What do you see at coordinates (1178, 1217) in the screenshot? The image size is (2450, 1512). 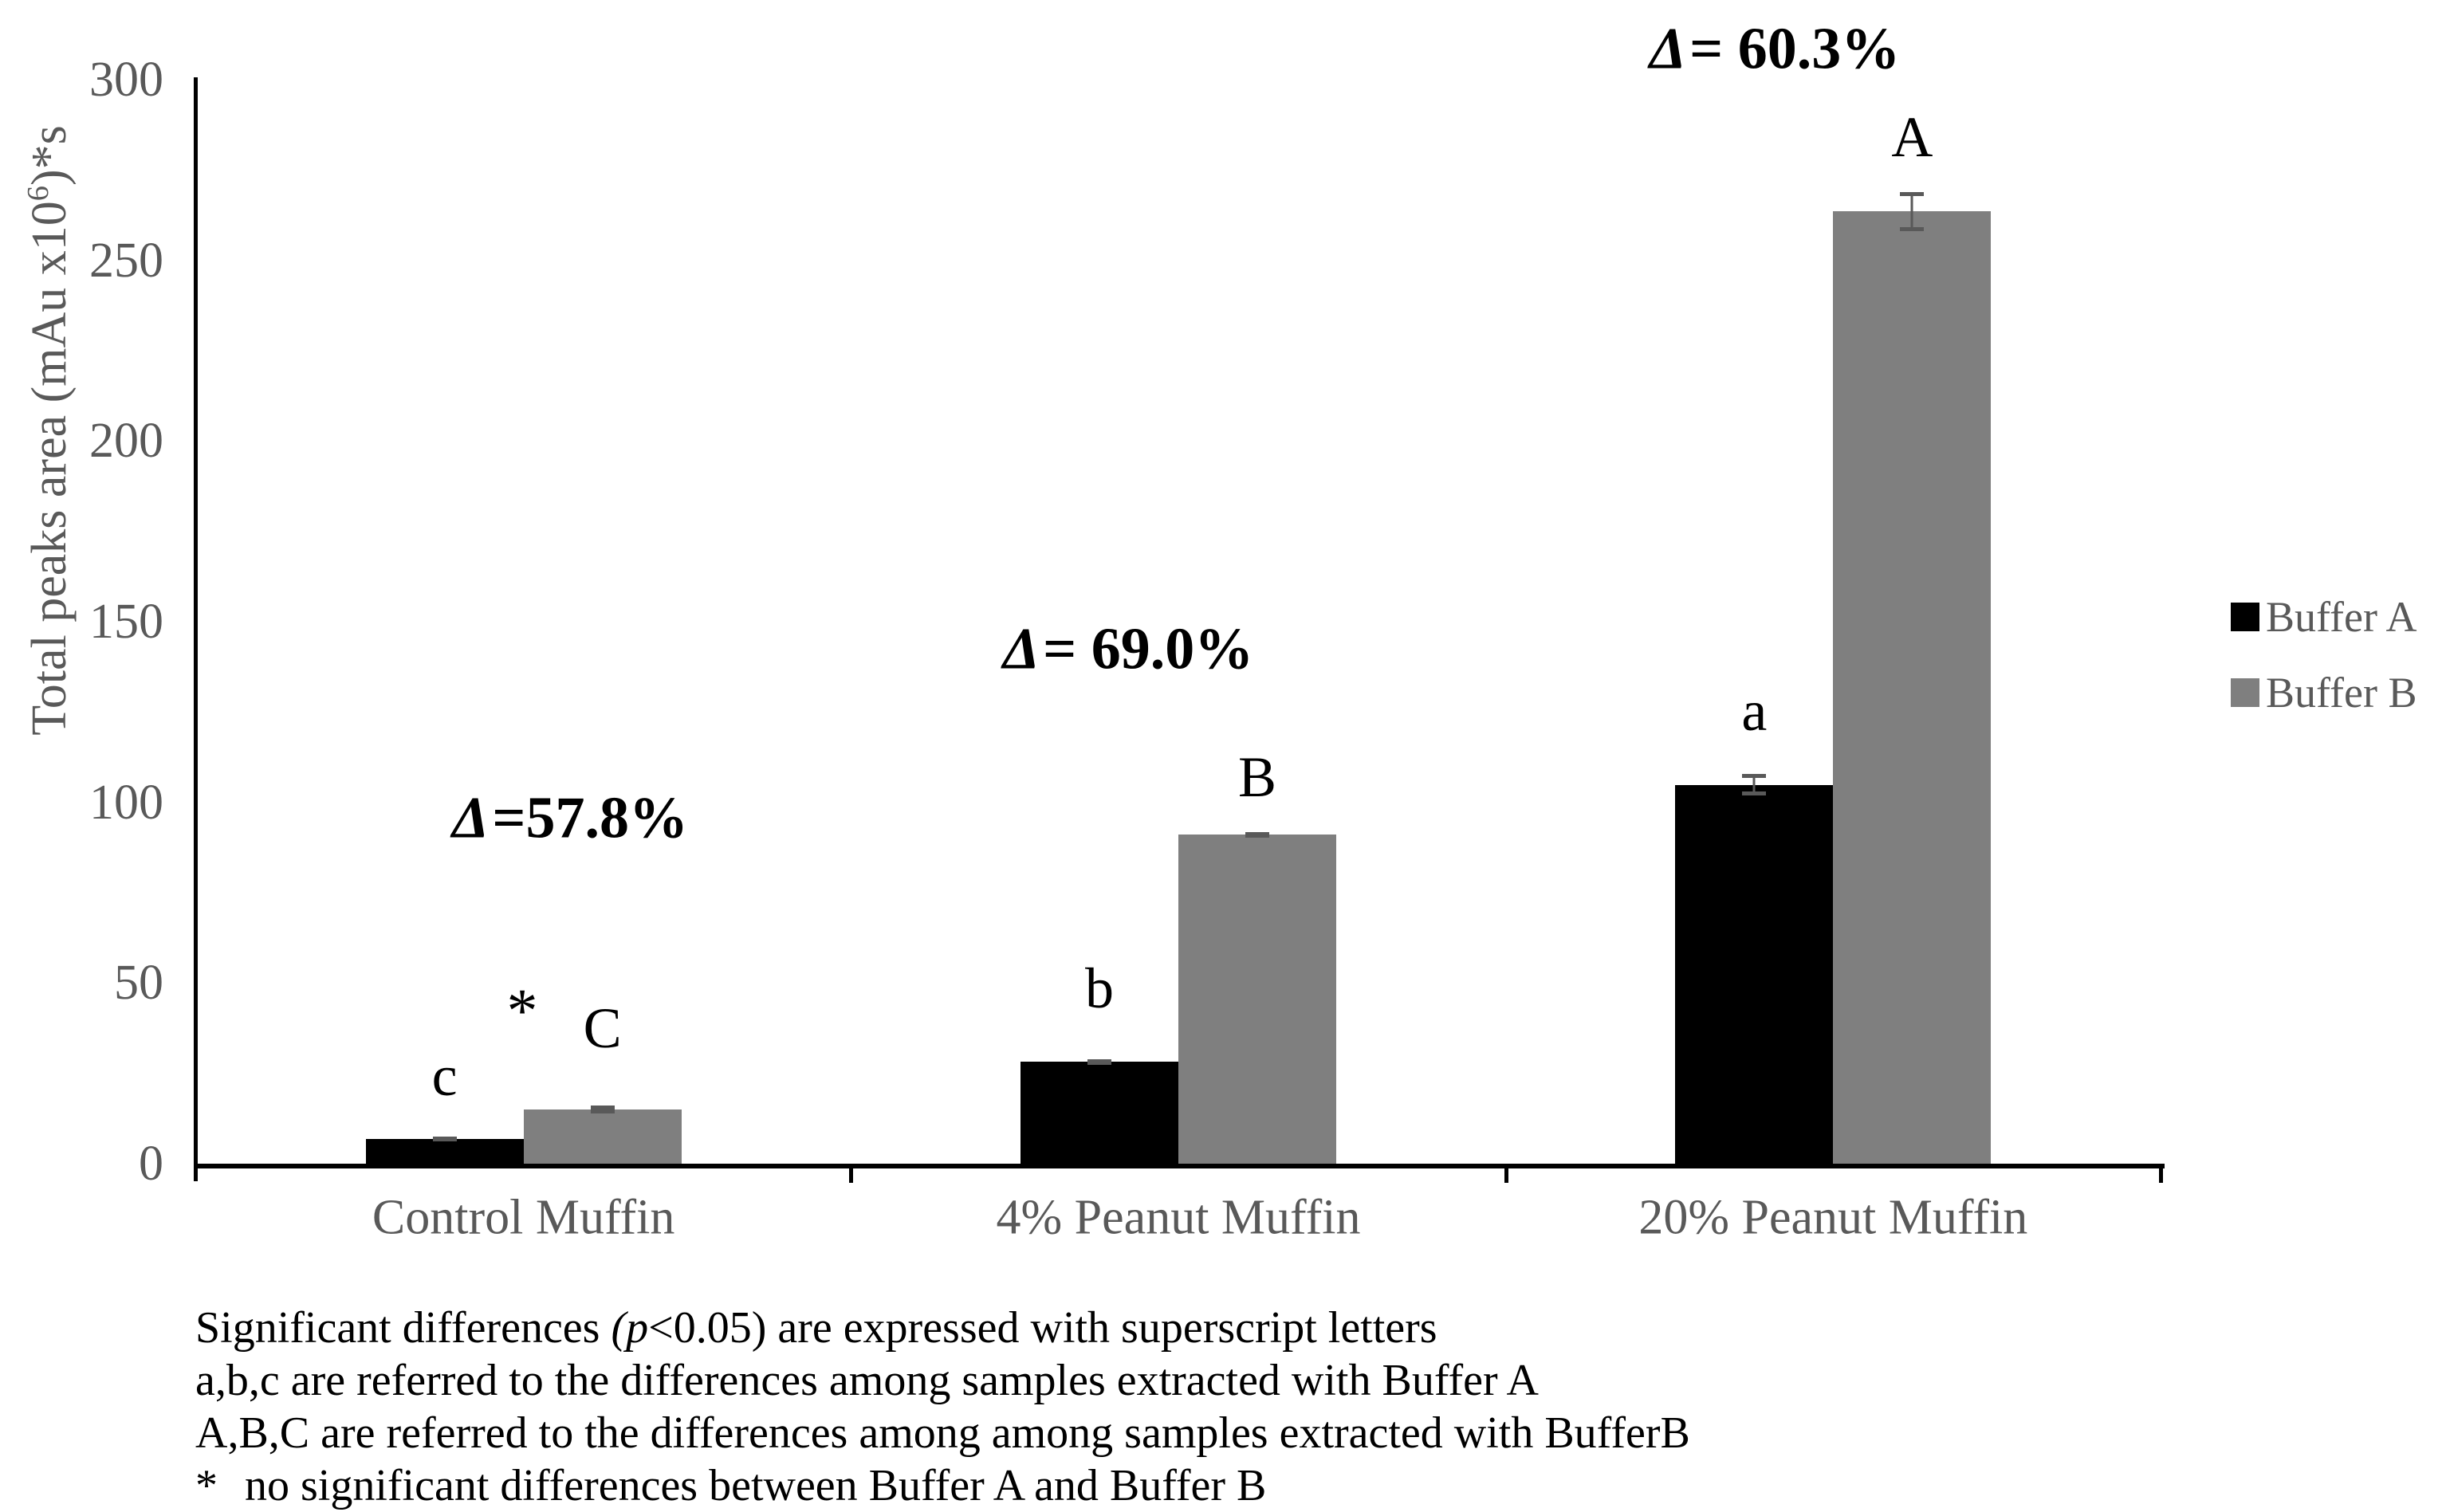 I see `category-label: 4% Peanut Muffin` at bounding box center [1178, 1217].